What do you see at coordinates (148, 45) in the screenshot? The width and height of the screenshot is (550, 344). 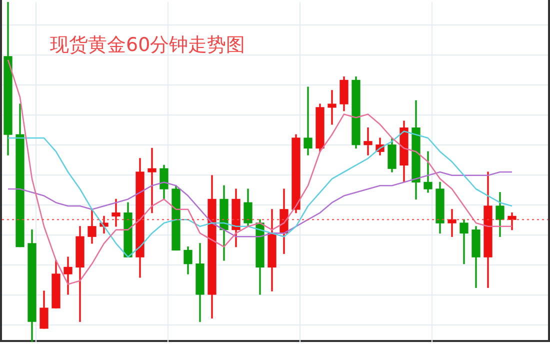 I see `text: 现货黄金60分钟走势图` at bounding box center [148, 45].